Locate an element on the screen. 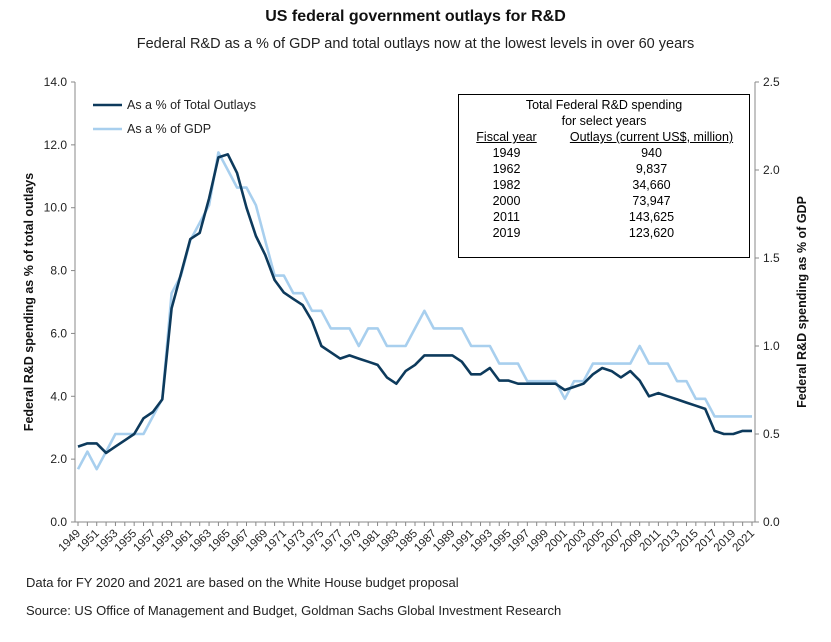  y-tick-label: 10.0 is located at coordinates (56, 208).